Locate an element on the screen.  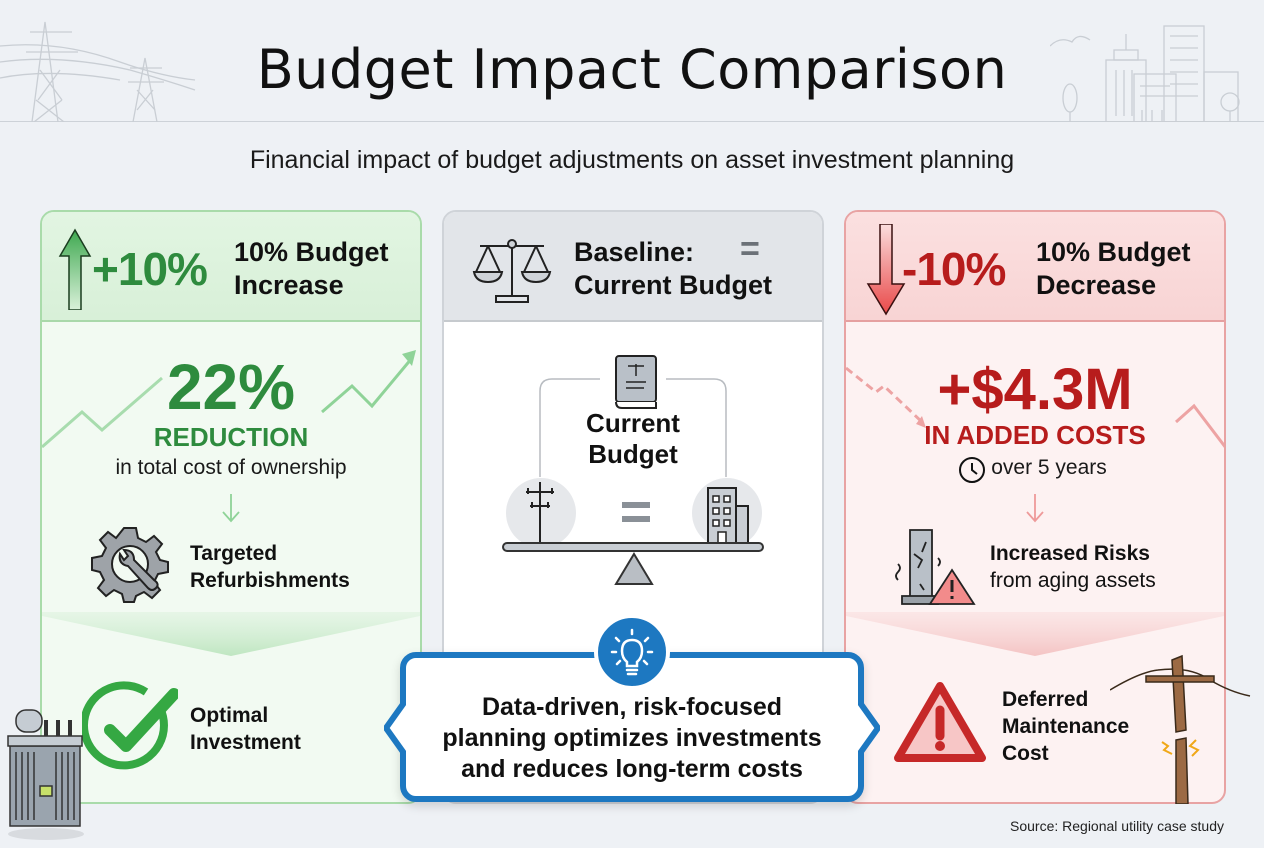
city-skyline-illustration-icon is located at coordinates (1155, 73).